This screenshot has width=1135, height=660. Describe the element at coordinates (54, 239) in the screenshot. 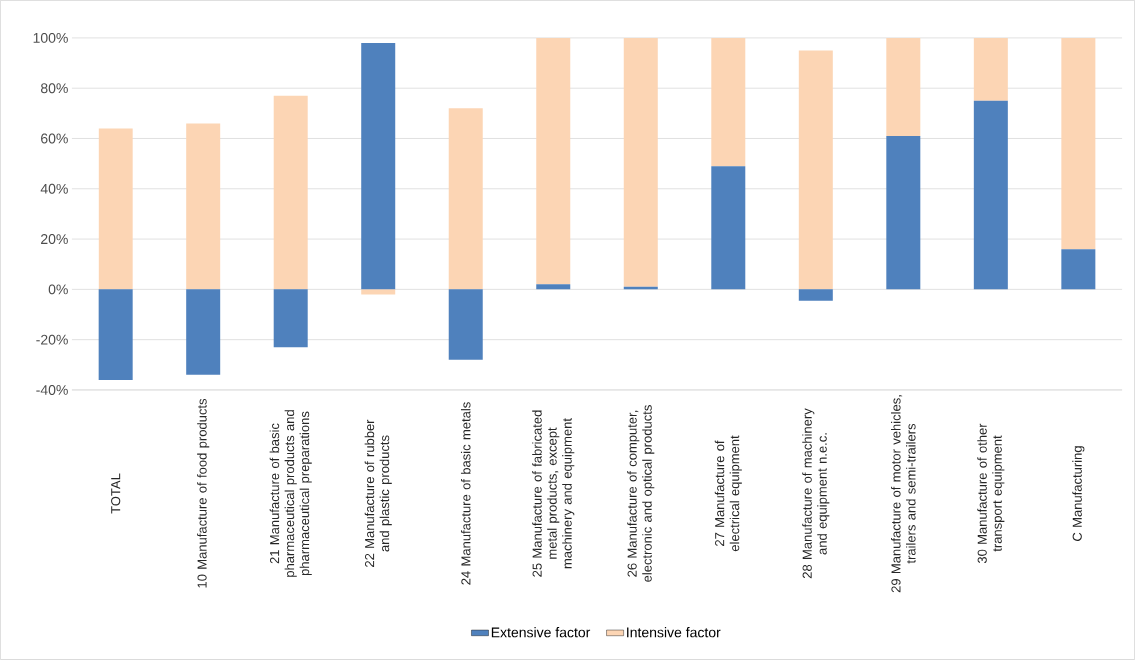

I see `y-tick-label: 20%` at that location.